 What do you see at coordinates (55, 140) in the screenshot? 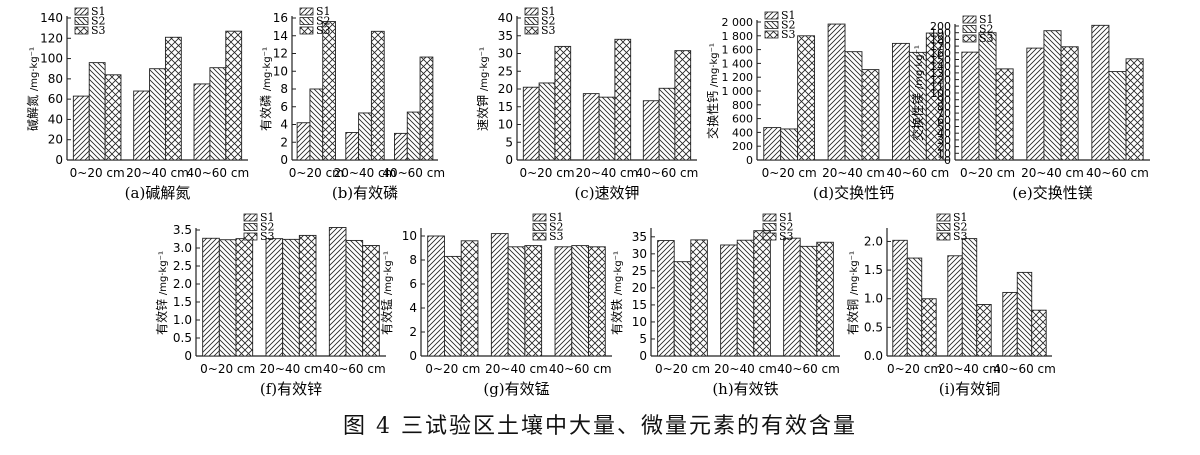
I see `y-tick-label: 20` at bounding box center [55, 140].